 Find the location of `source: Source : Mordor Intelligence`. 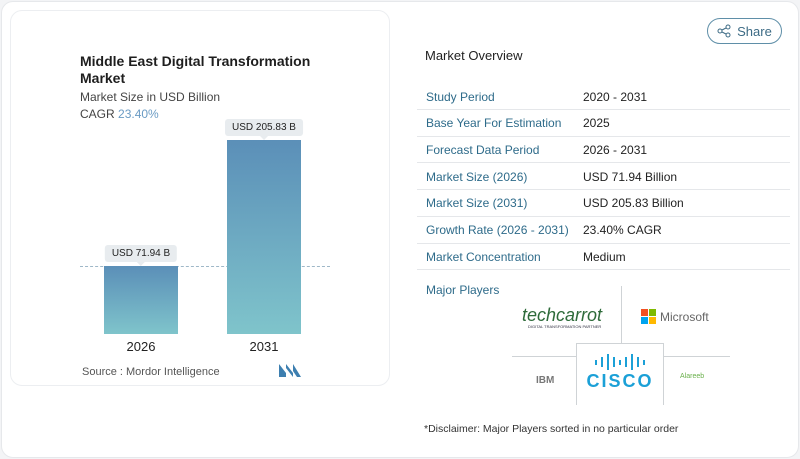

source: Source : Mordor Intelligence is located at coordinates (151, 372).